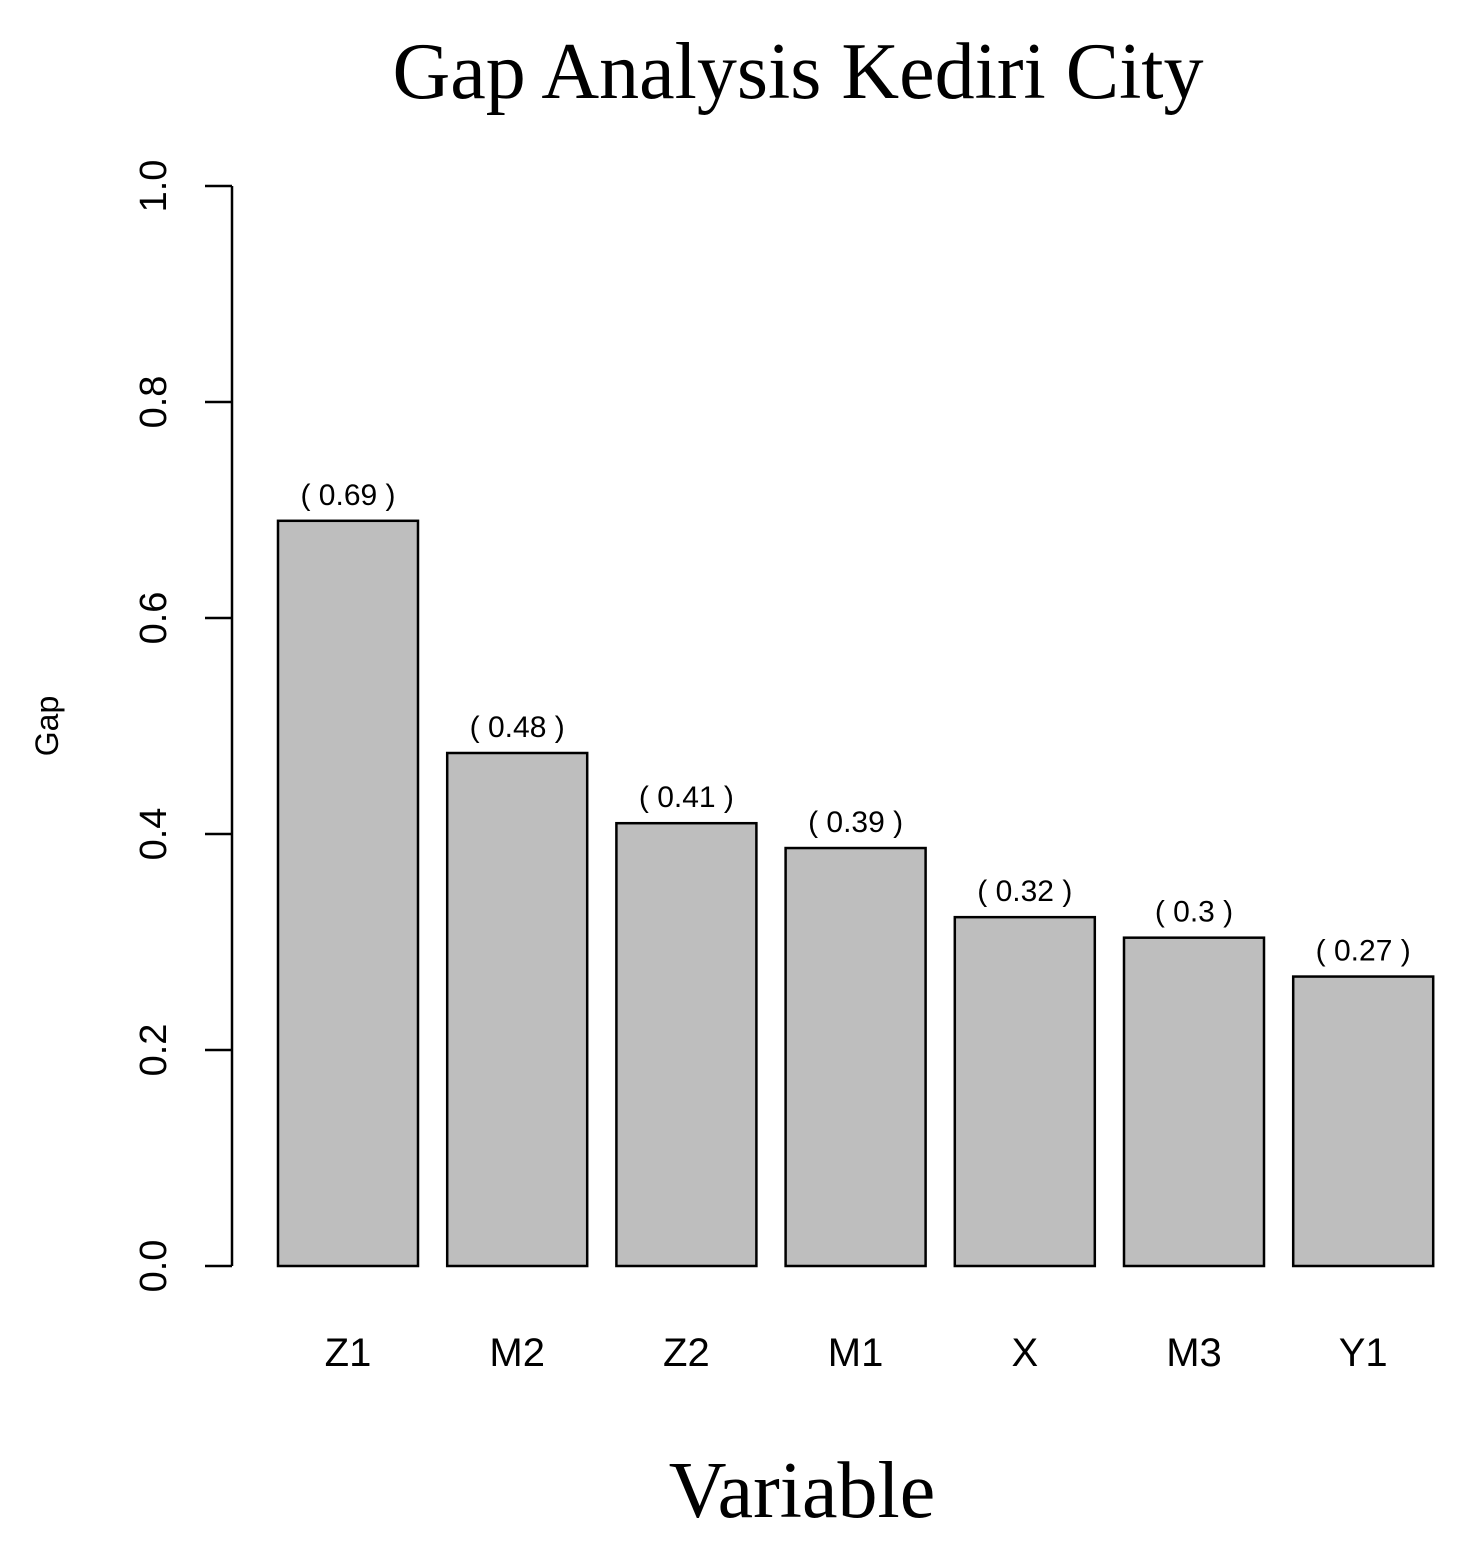 The image size is (1458, 1550). Describe the element at coordinates (686, 797) in the screenshot. I see `bar-value-label: ( 0.41 )` at that location.